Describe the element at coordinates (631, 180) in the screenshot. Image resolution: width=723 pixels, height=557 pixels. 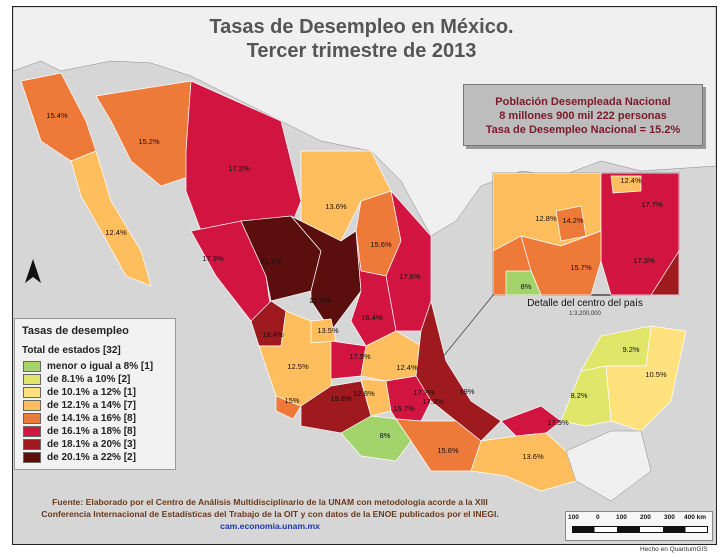
I see `detail-state-label: 12.4%` at that location.